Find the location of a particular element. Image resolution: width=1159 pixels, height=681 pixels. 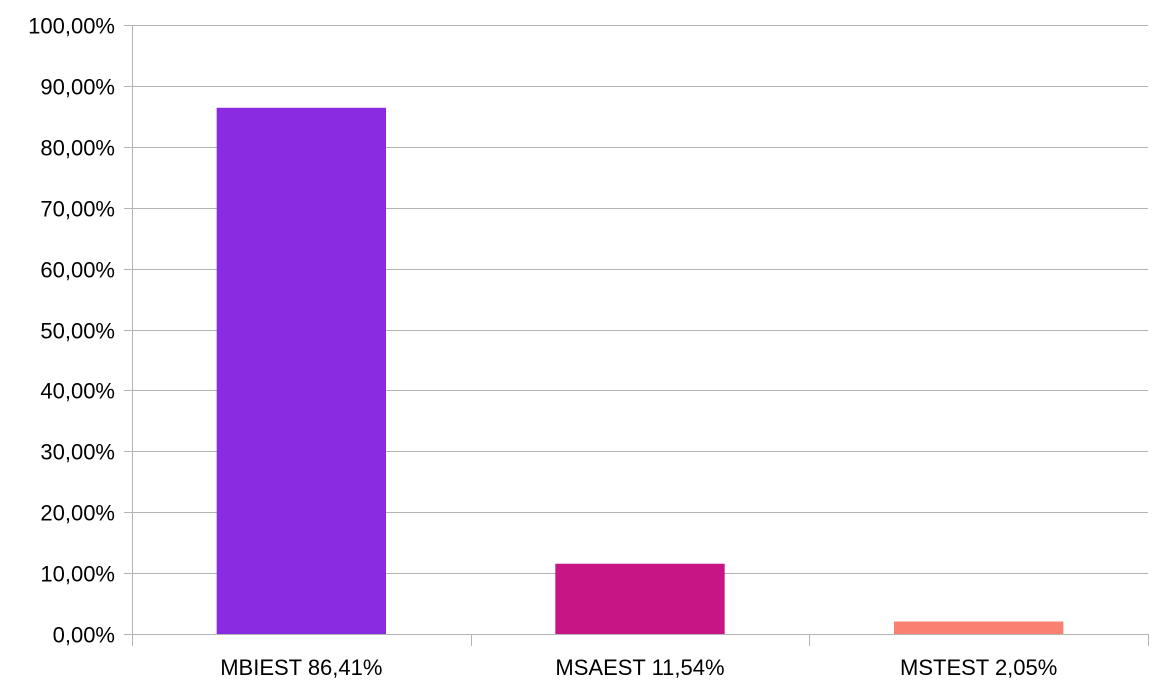

y-tick-label: 80,00% is located at coordinates (77, 148).